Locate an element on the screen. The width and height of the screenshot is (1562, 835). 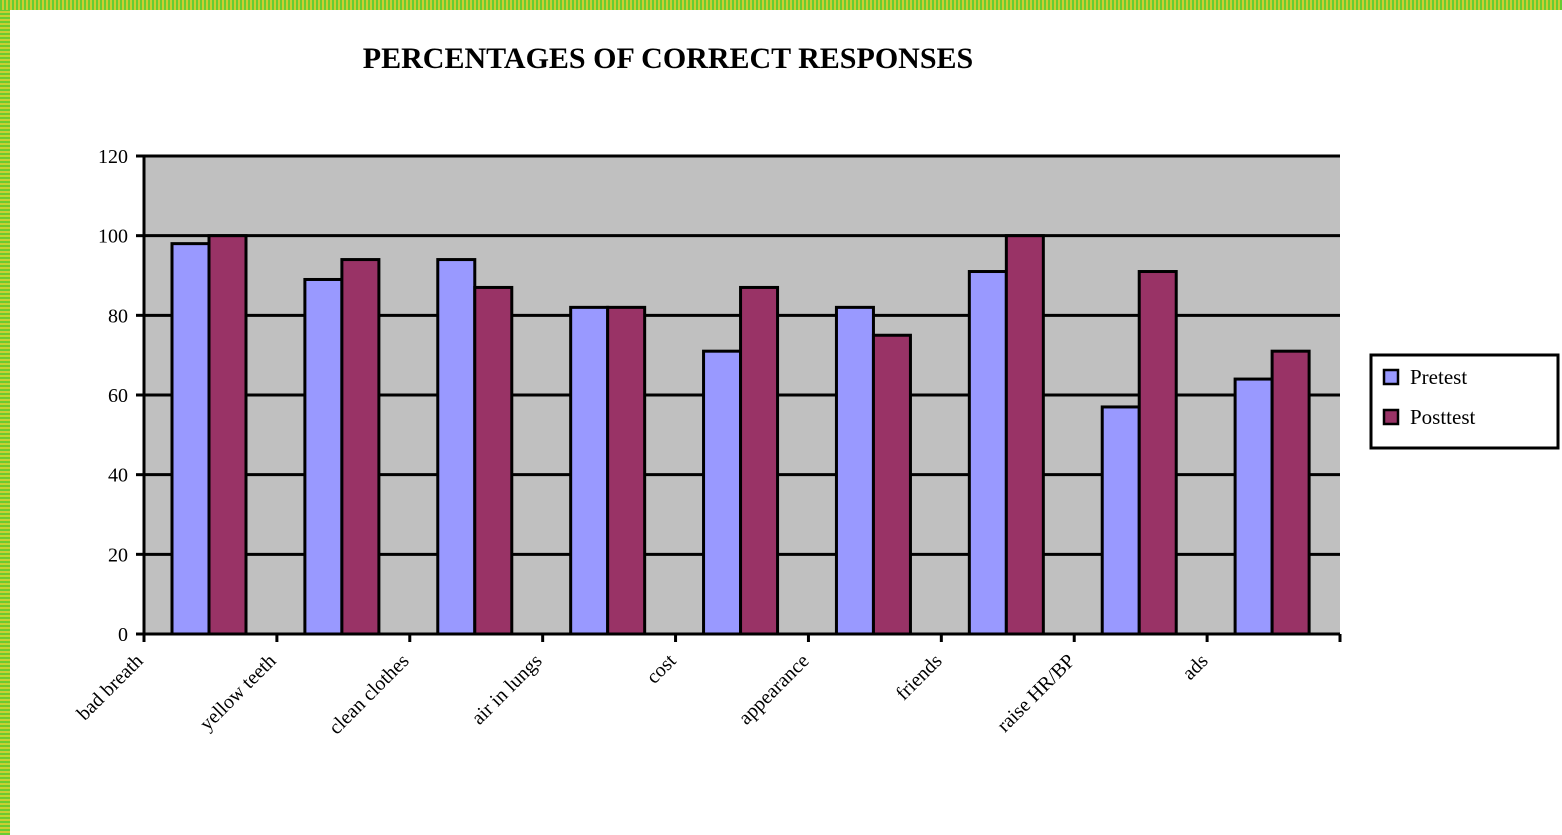
y-tick-label: 20 is located at coordinates (118, 555).